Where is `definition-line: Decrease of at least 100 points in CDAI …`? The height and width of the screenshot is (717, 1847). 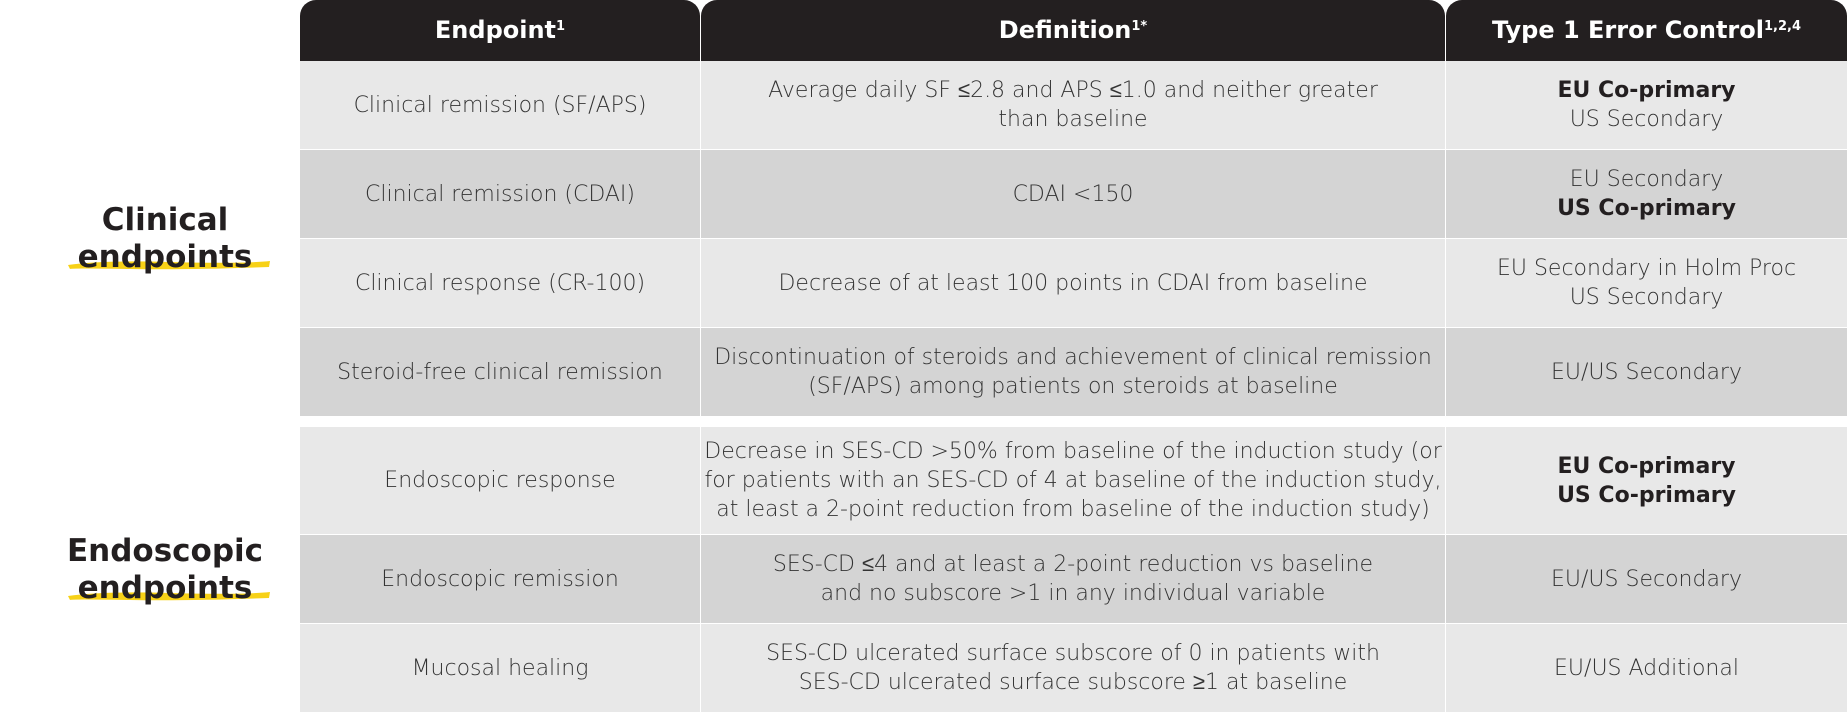
definition-line: Decrease of at least 100 points in CDAI … is located at coordinates (1073, 283).